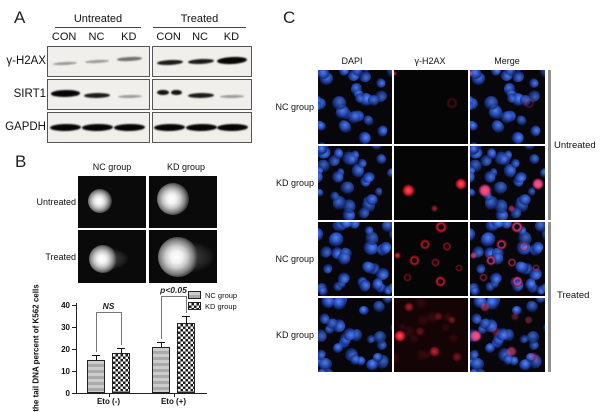 This screenshot has height=412, width=600. What do you see at coordinates (186, 319) in the screenshot?
I see `error-bar-line` at bounding box center [186, 319].